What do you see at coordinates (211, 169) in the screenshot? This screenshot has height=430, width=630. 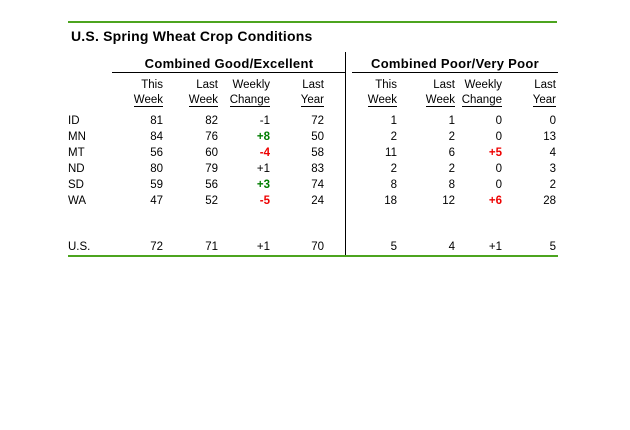 I see `ge-last-week: 79` at bounding box center [211, 169].